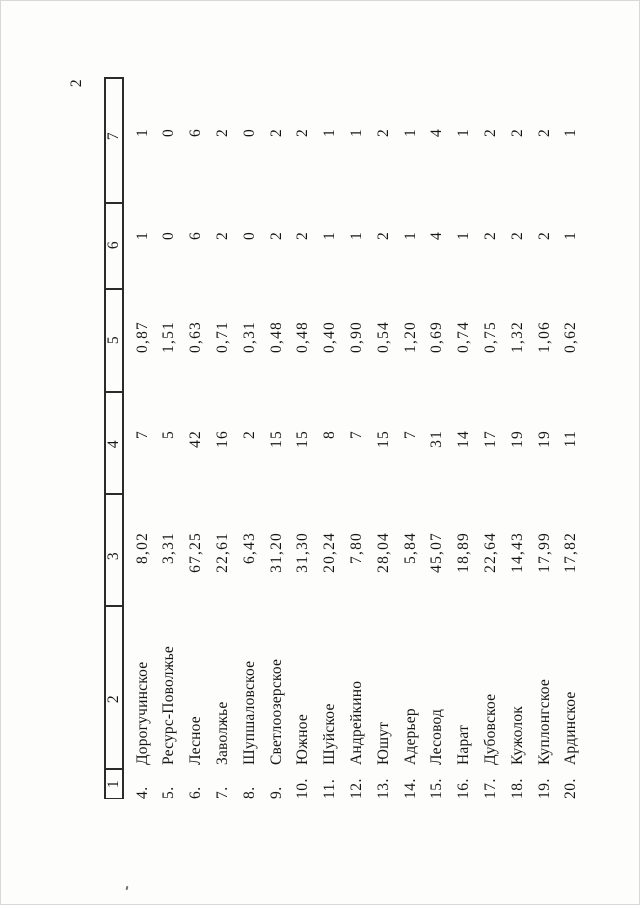  What do you see at coordinates (544, 788) in the screenshot?
I see `row-number: 19.` at bounding box center [544, 788].